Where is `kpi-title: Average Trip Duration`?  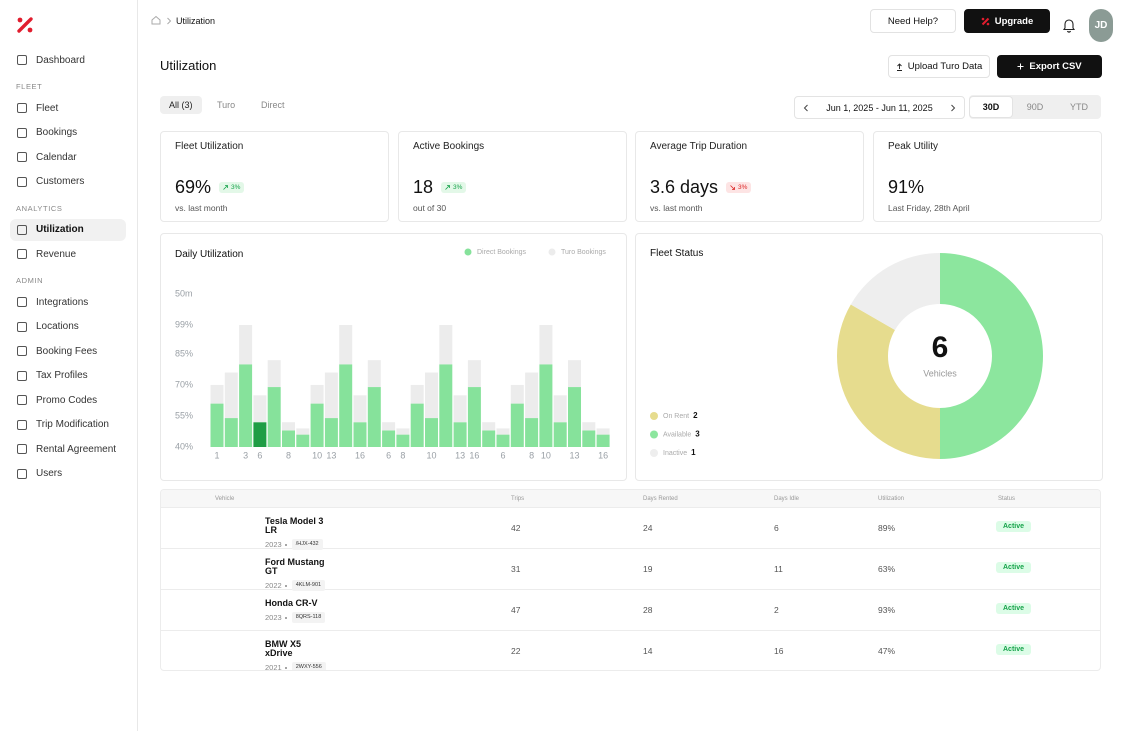 kpi-title: Average Trip Duration is located at coordinates (699, 146).